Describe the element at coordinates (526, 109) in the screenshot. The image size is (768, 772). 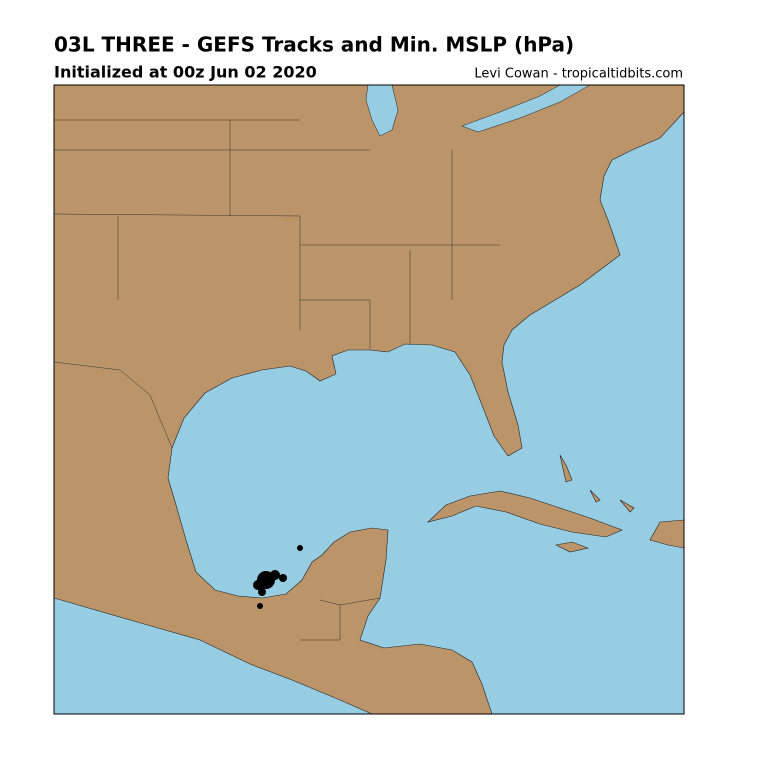
I see `lake-erie-huron` at that location.